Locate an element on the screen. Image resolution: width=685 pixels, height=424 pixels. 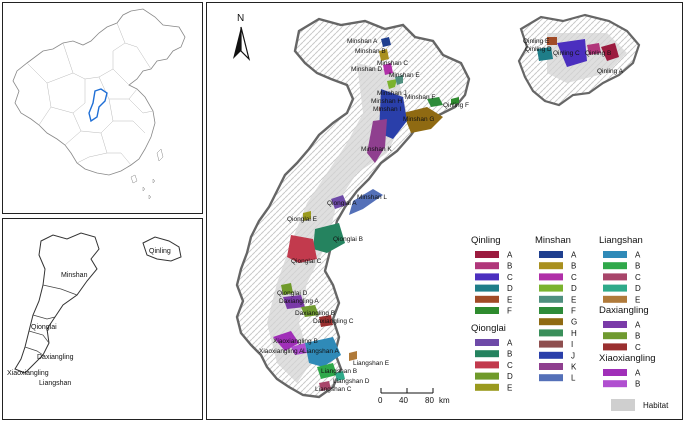
region-outline-main is located at coordinates (57, 303).